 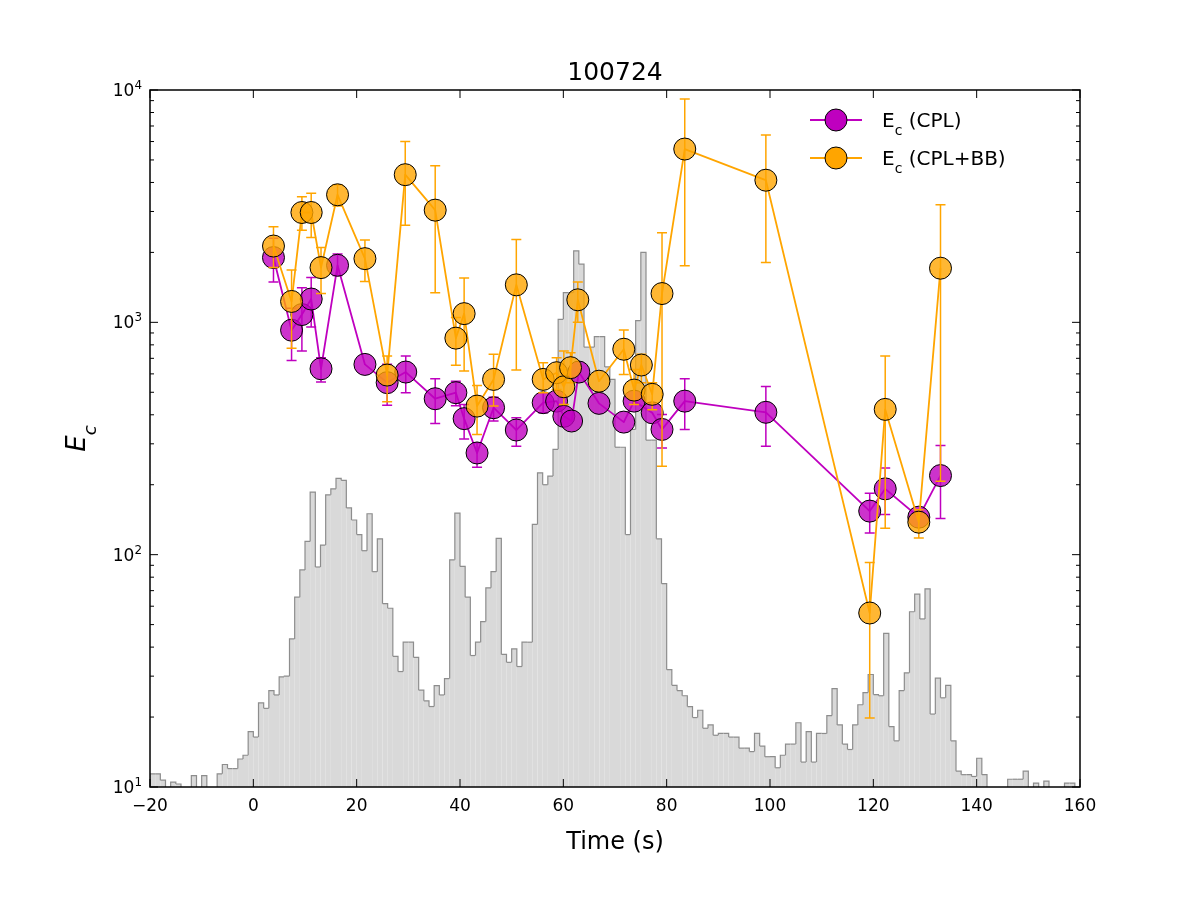 I want to click on chart-title: 100724, so click(x=615, y=71).